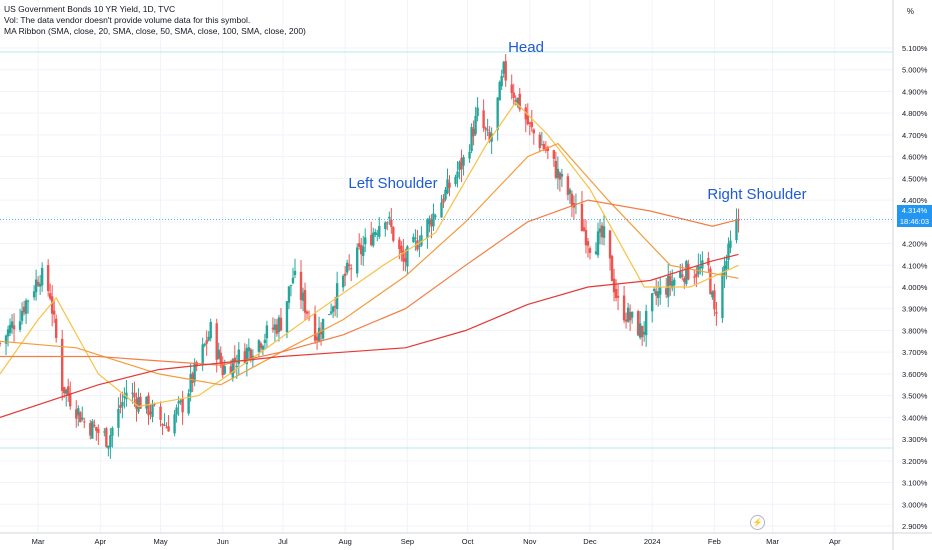 The image size is (932, 550). I want to click on pattern-annotation: Head, so click(526, 47).